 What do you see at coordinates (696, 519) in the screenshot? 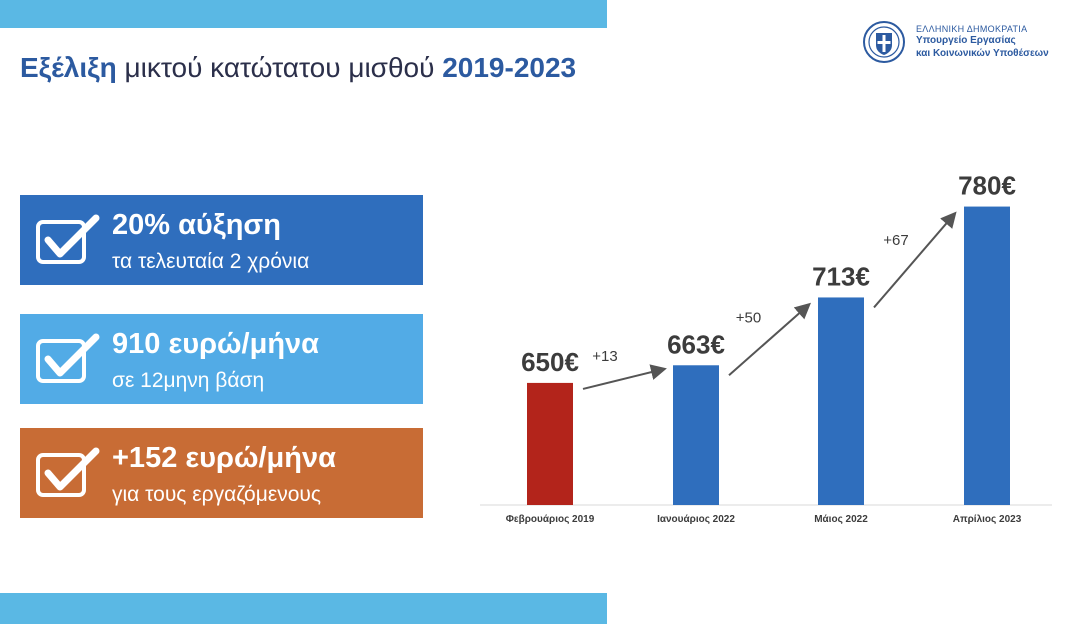
I see `x-tick-label: Ιανουάριος 2022` at bounding box center [696, 519].